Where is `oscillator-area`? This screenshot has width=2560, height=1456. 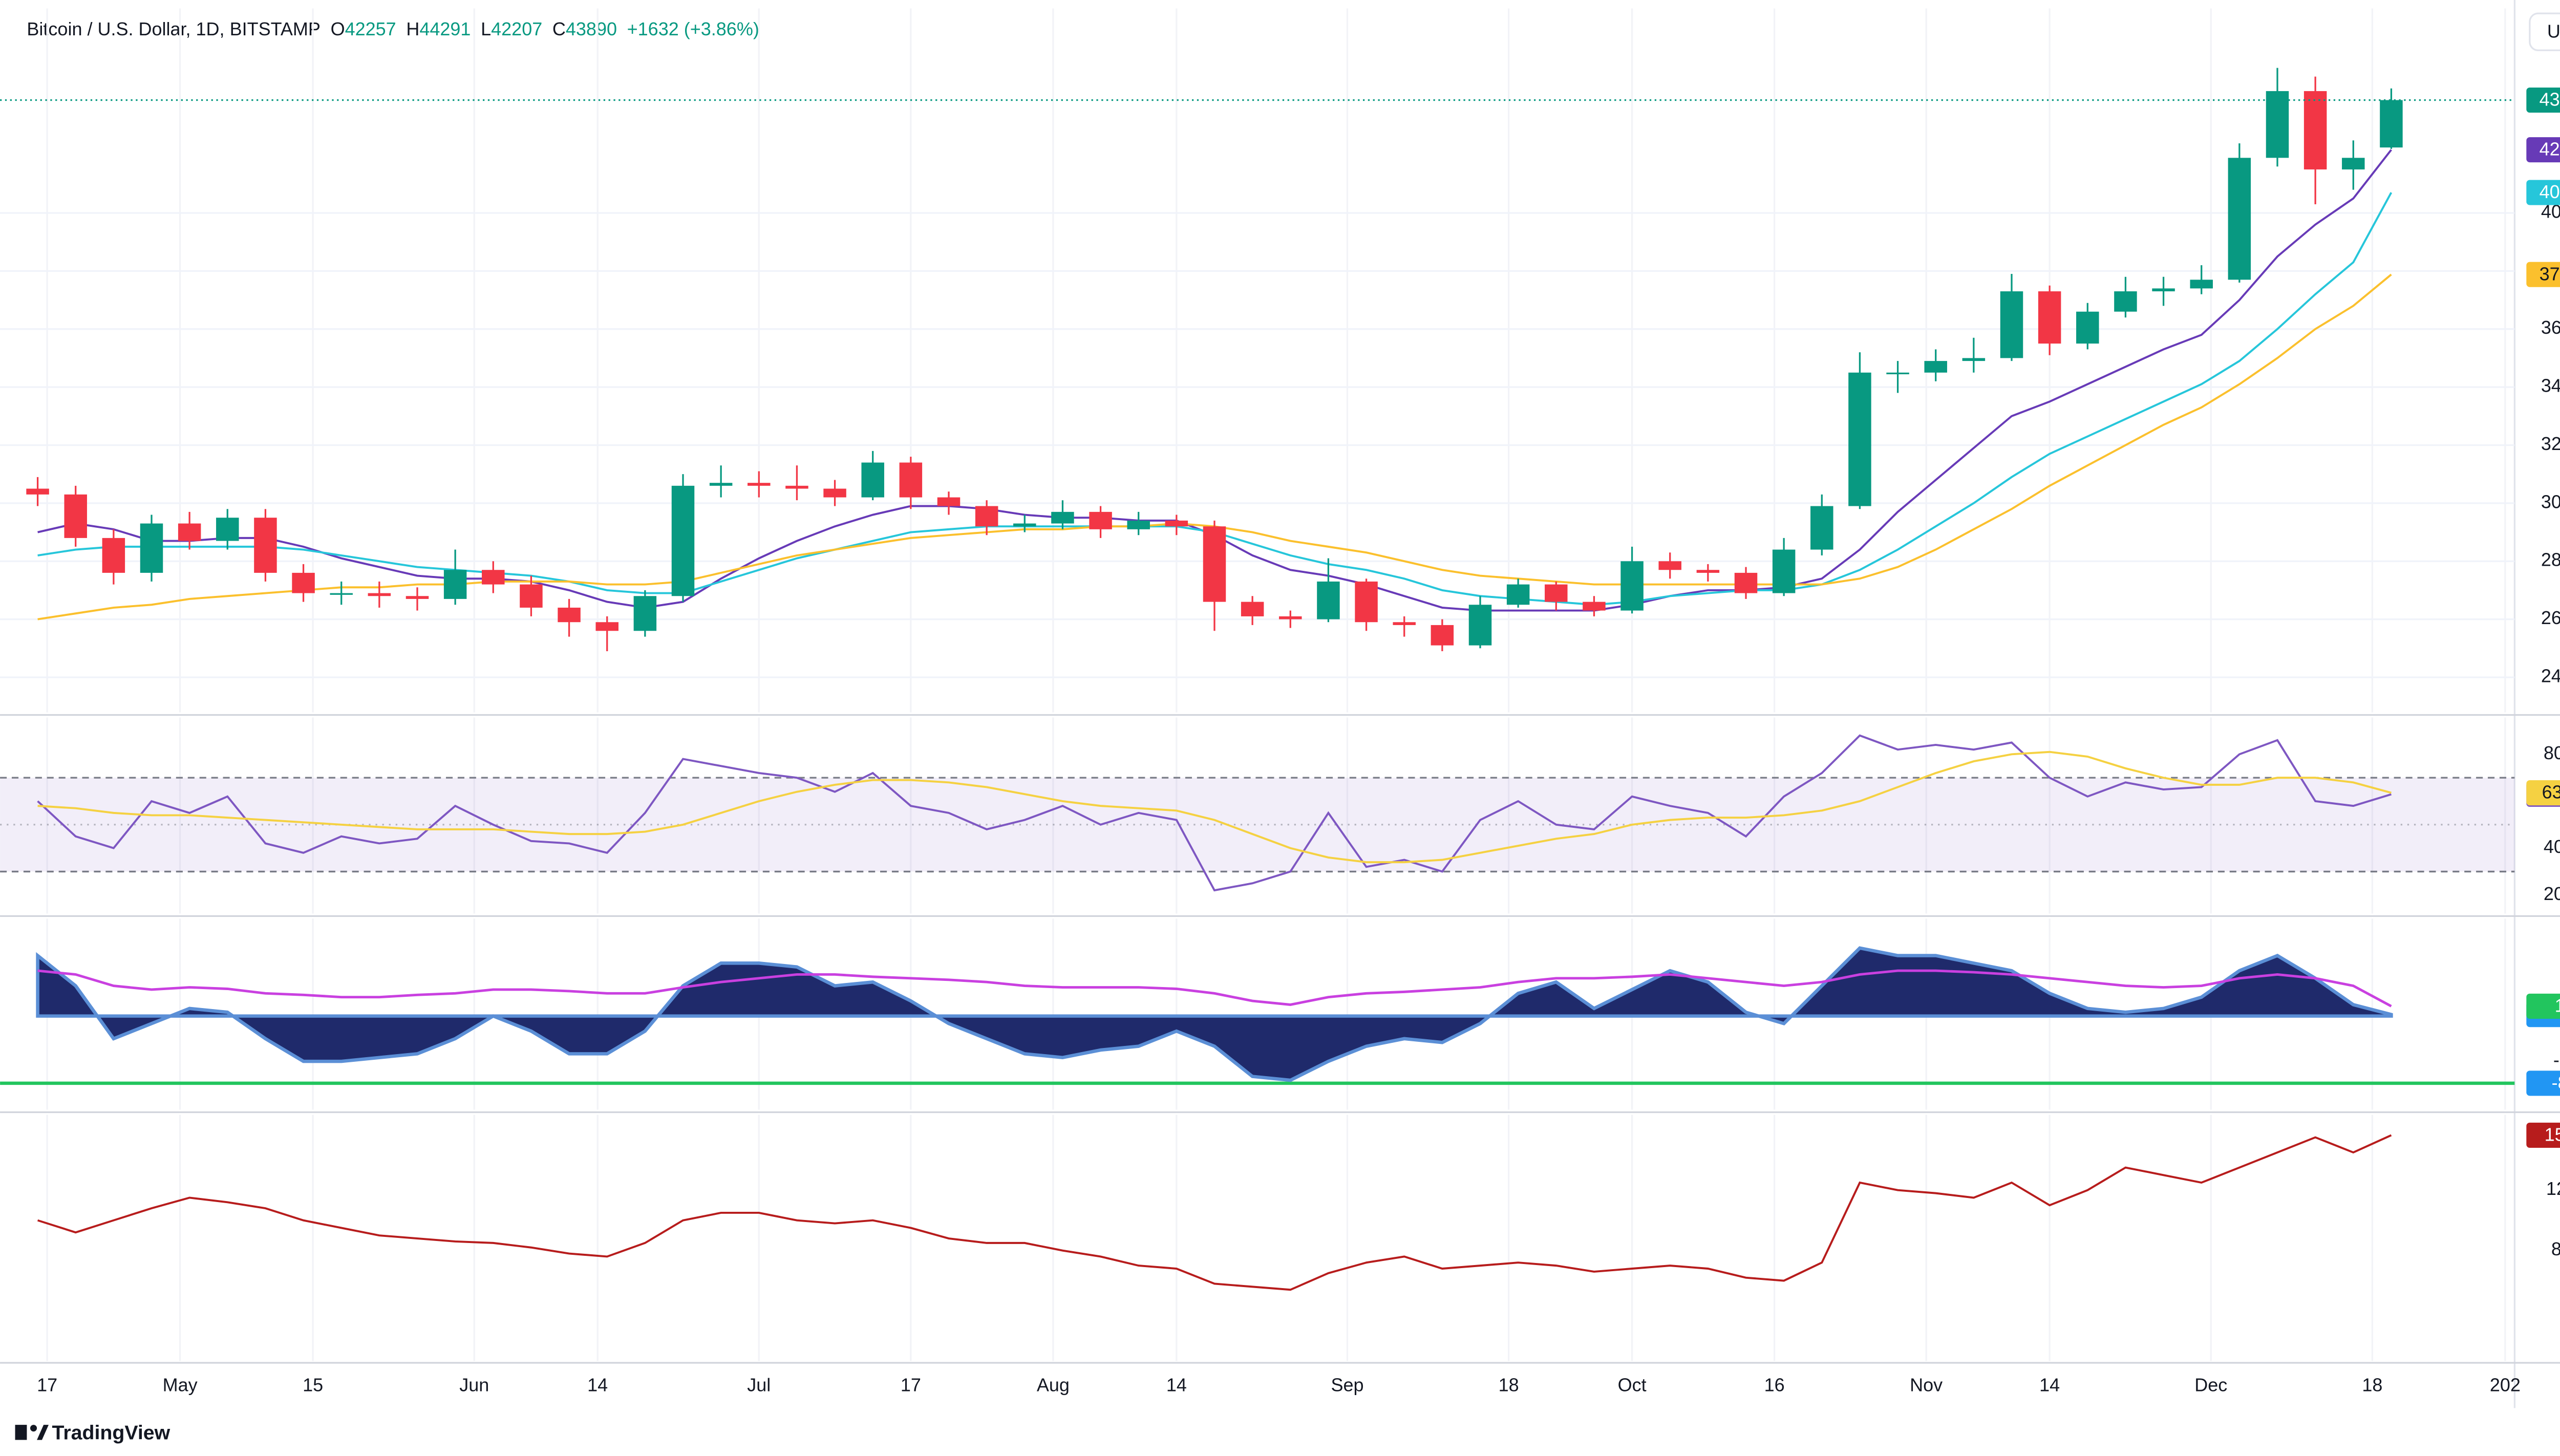
oscillator-area is located at coordinates (1214, 1014).